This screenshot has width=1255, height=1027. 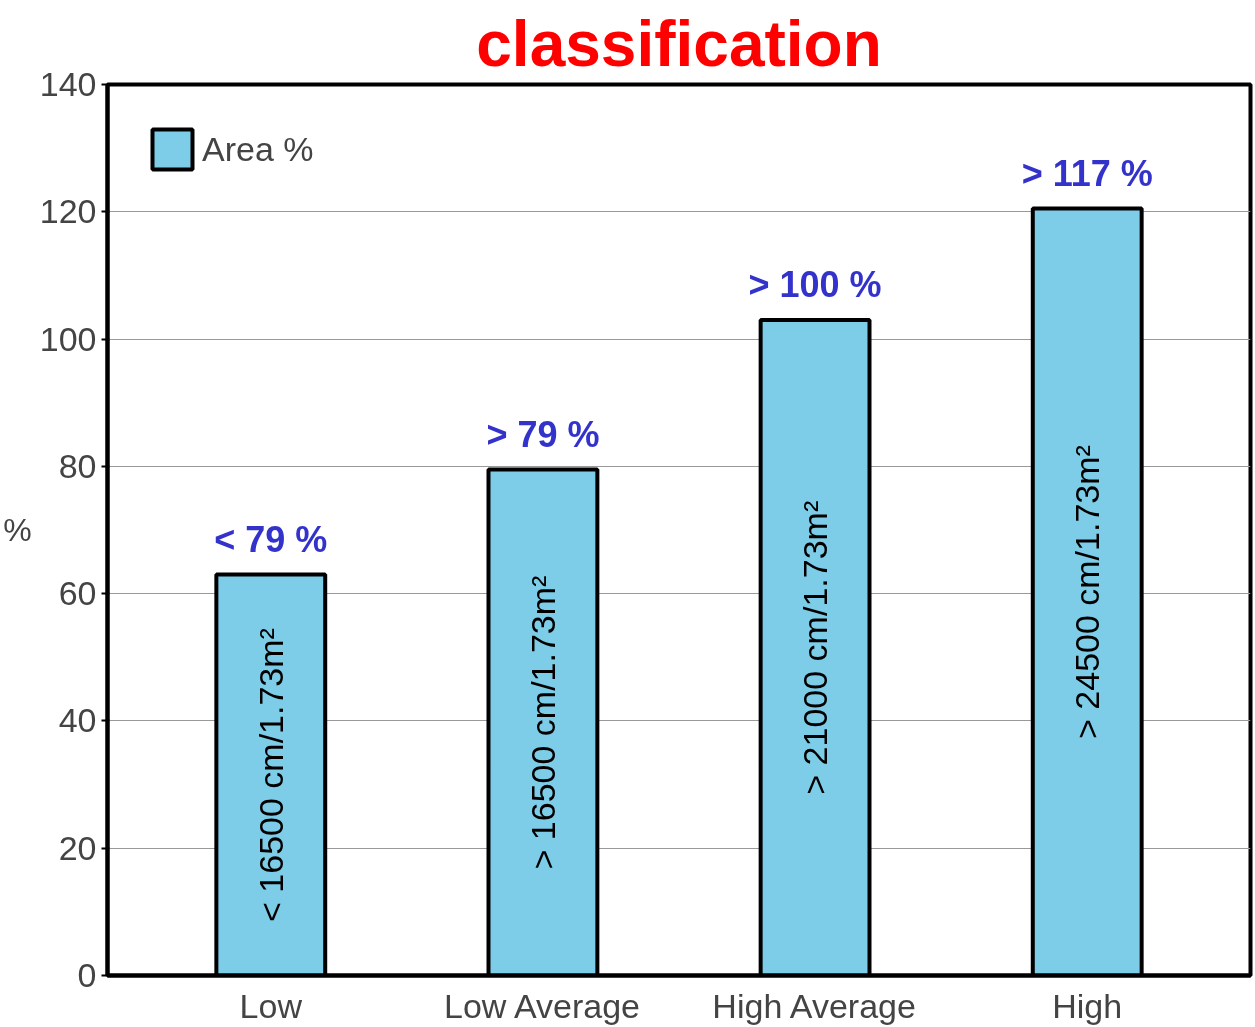 What do you see at coordinates (68, 84) in the screenshot?
I see `y-tick-label: 140` at bounding box center [68, 84].